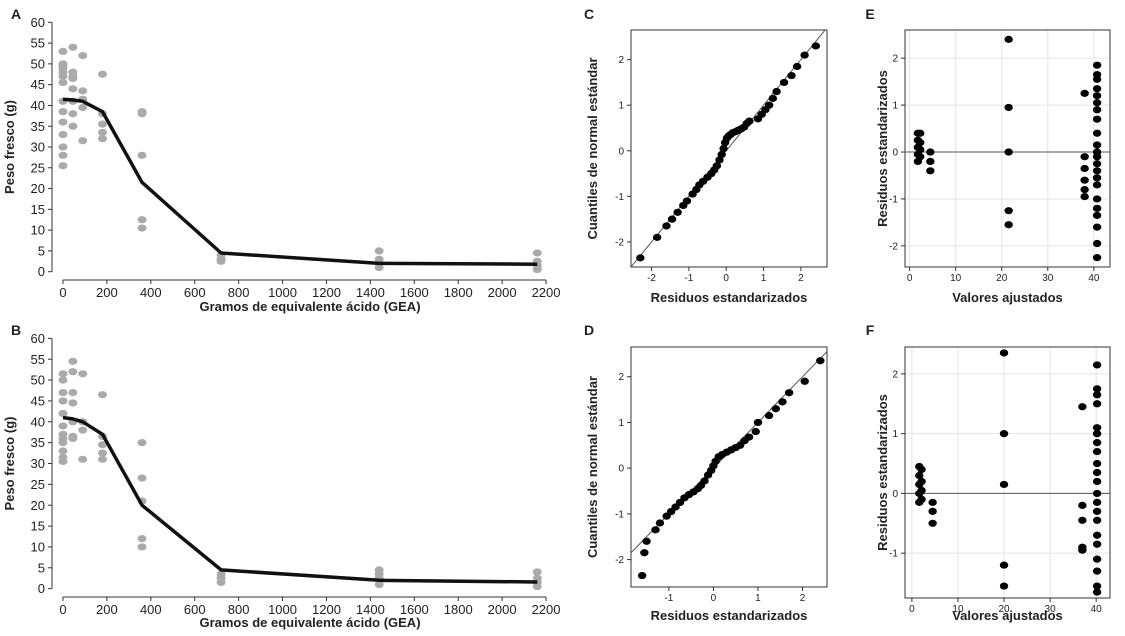  What do you see at coordinates (38, 167) in the screenshot?
I see `y-tick-label: 25` at bounding box center [38, 167].